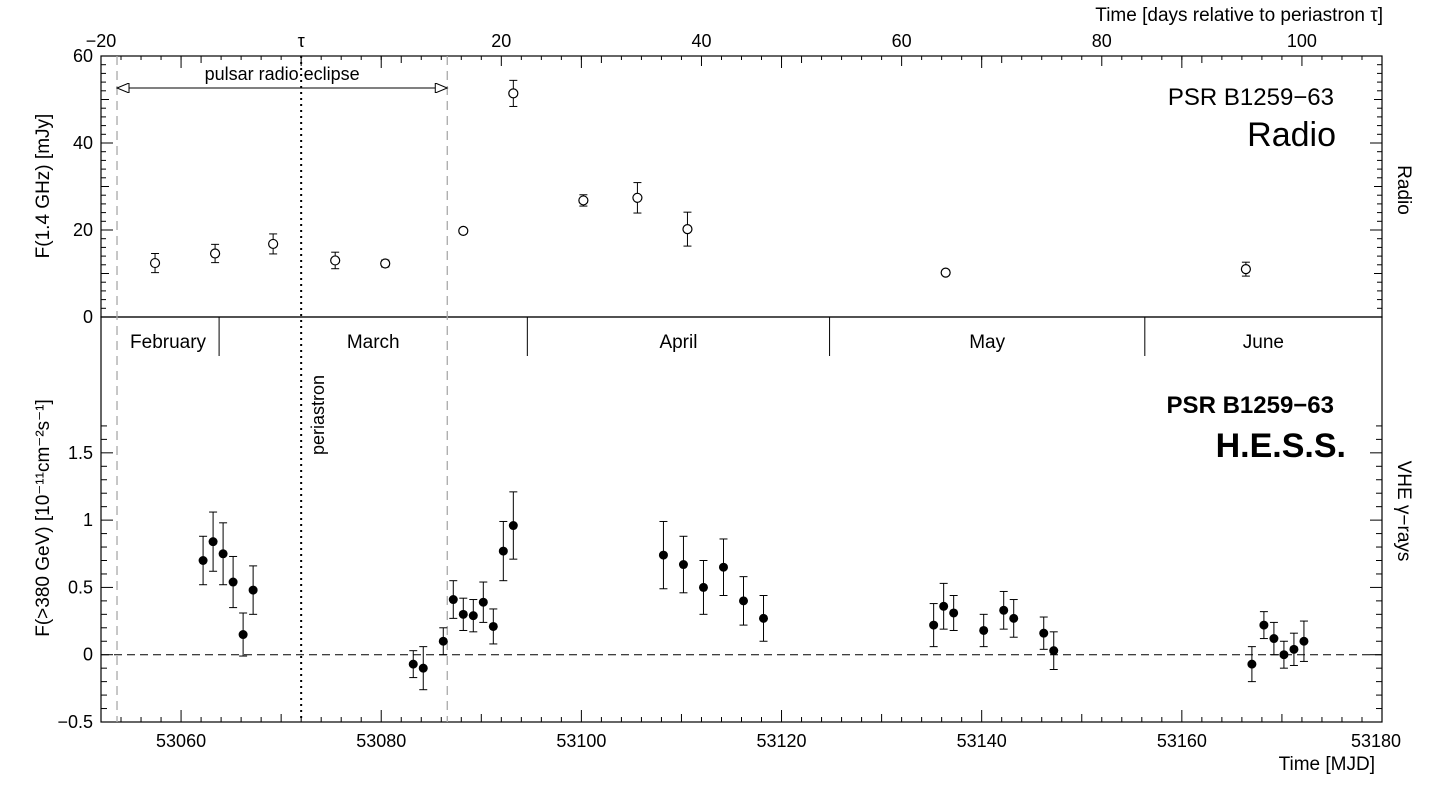  Describe the element at coordinates (1182, 741) in the screenshot. I see `x-tick-label: 53160` at that location.